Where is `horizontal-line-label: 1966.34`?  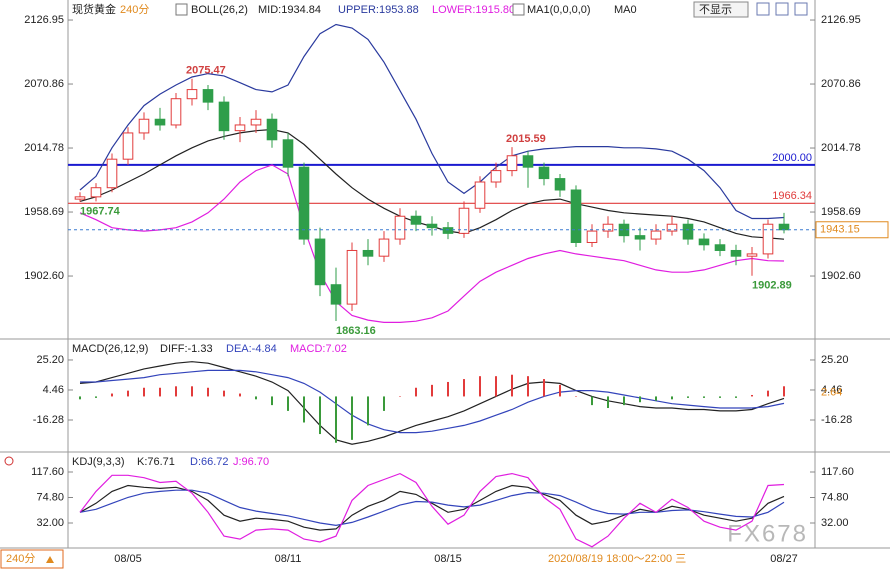 horizontal-line-label: 1966.34 is located at coordinates (792, 196).